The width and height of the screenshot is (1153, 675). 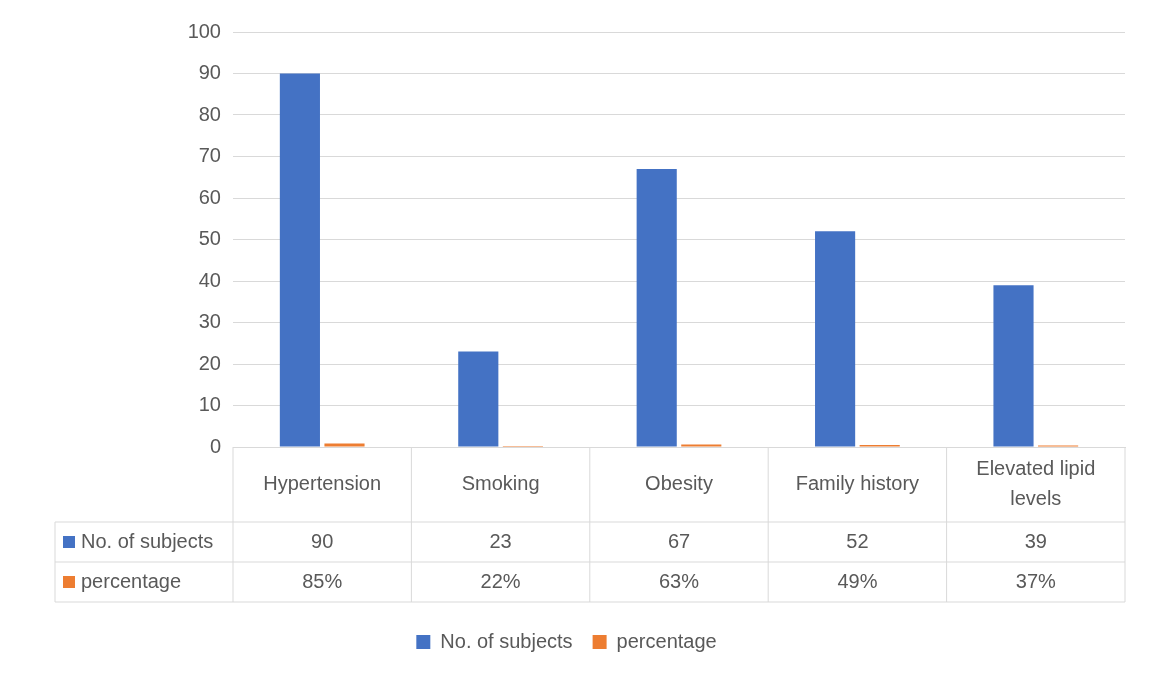 I want to click on x-tick-label: Smoking, so click(x=500, y=483).